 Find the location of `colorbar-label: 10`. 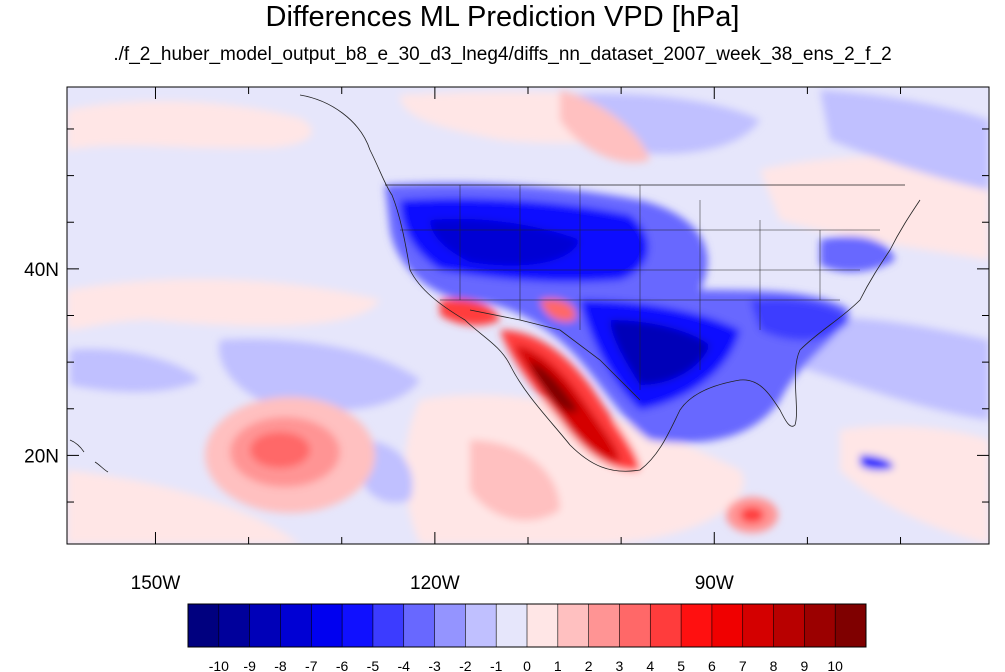

colorbar-label: 10 is located at coordinates (835, 665).